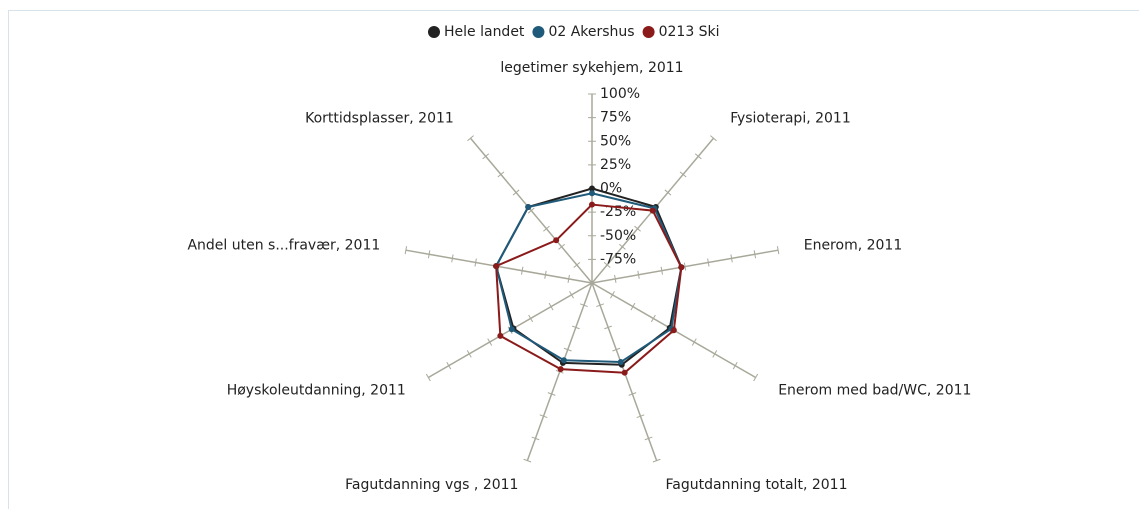 The width and height of the screenshot is (1139, 513). What do you see at coordinates (853, 246) in the screenshot?
I see `axis-label: Enerom, 2011` at bounding box center [853, 246].